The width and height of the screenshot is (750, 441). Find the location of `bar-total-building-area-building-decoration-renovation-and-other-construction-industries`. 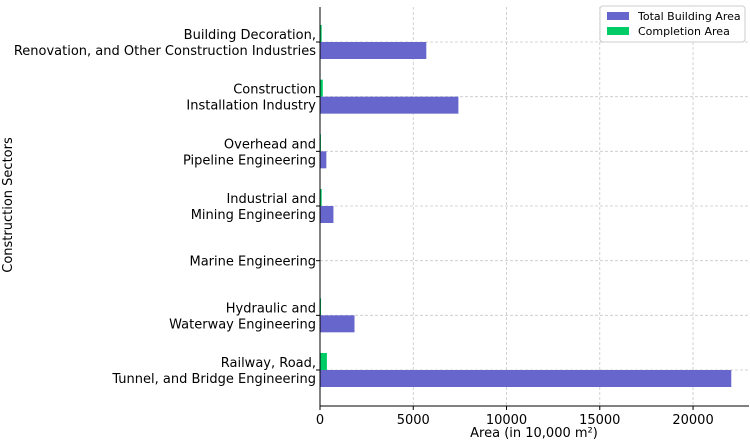

bar-total-building-area-building-decoration-renovation-and-other-construction-industries is located at coordinates (373, 50).